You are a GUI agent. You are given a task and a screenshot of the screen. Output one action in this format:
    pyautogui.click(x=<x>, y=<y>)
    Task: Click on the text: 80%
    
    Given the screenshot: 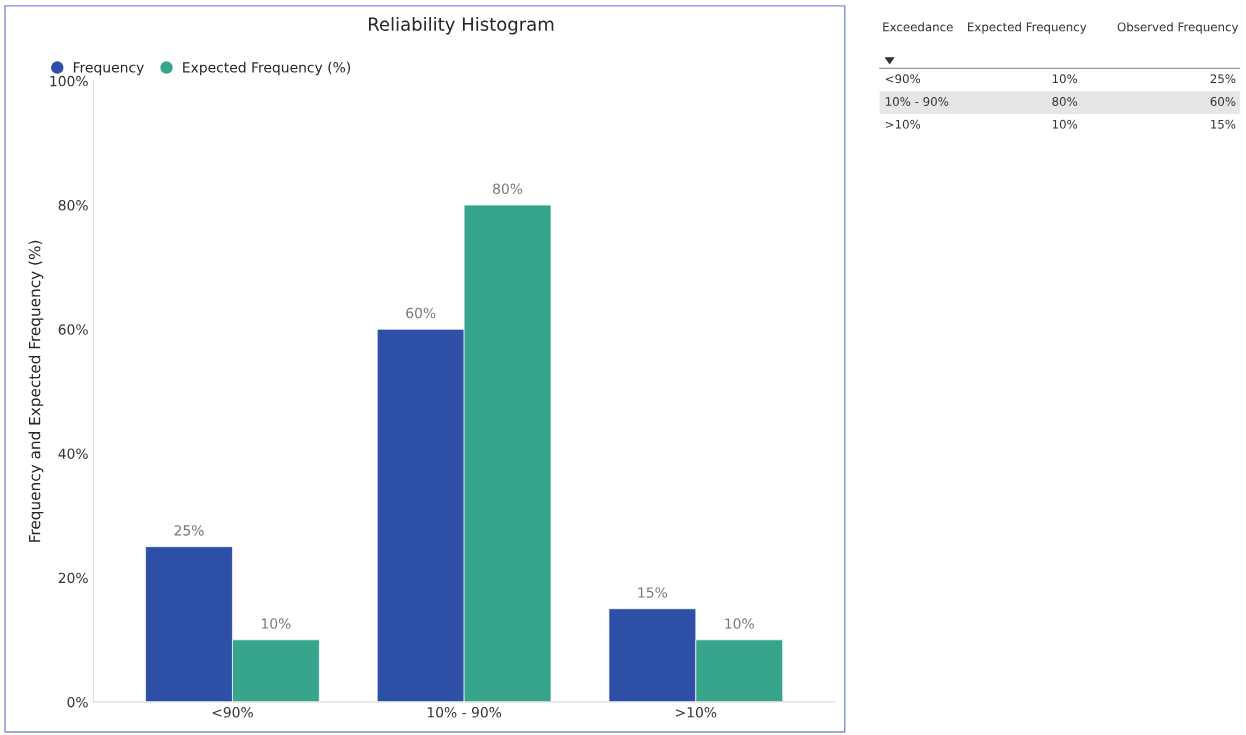 What is the action you would take?
    pyautogui.click(x=1065, y=101)
    